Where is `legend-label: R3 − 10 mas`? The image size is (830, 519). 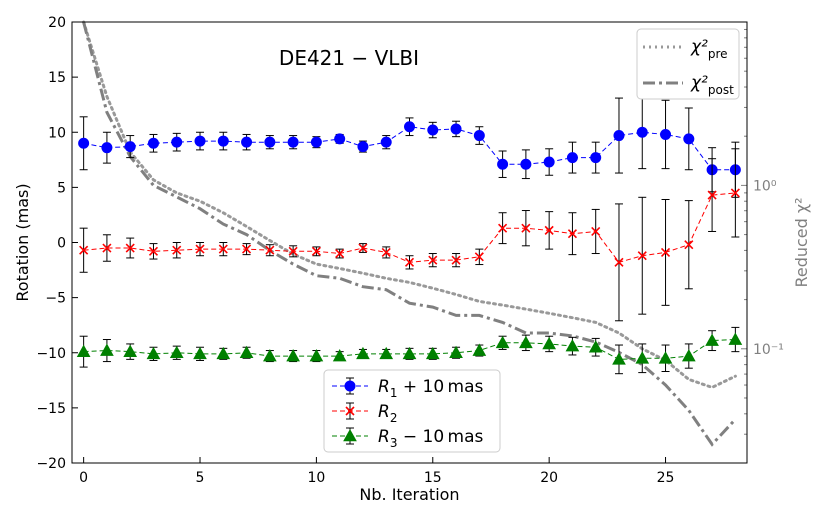
legend-label: R3 − 10 mas is located at coordinates (431, 438).